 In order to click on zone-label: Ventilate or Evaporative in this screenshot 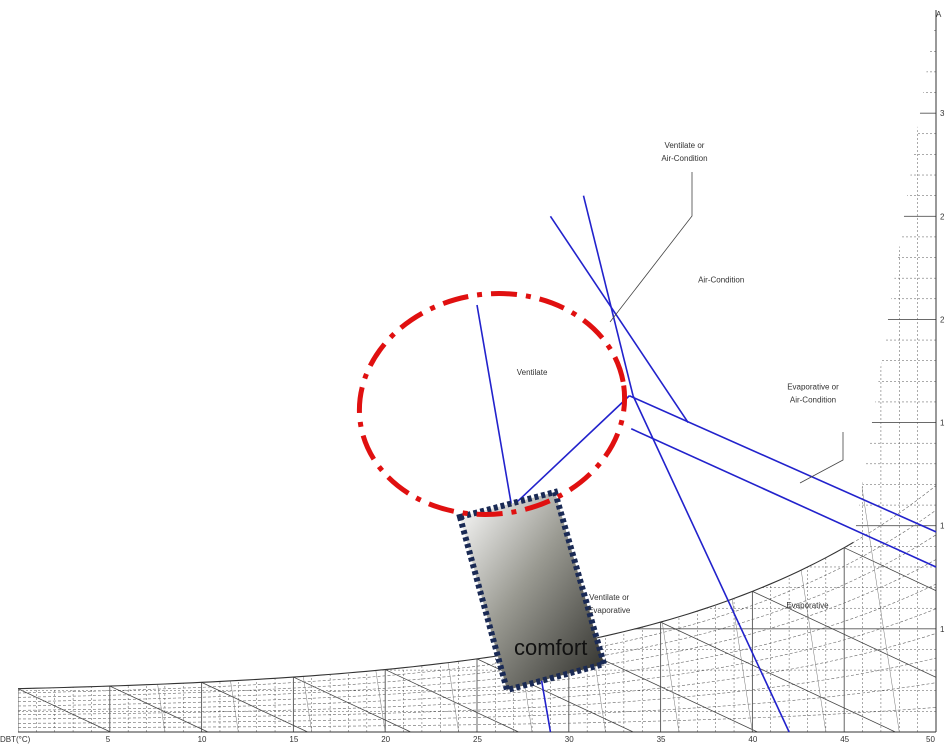, I will do `click(609, 604)`.